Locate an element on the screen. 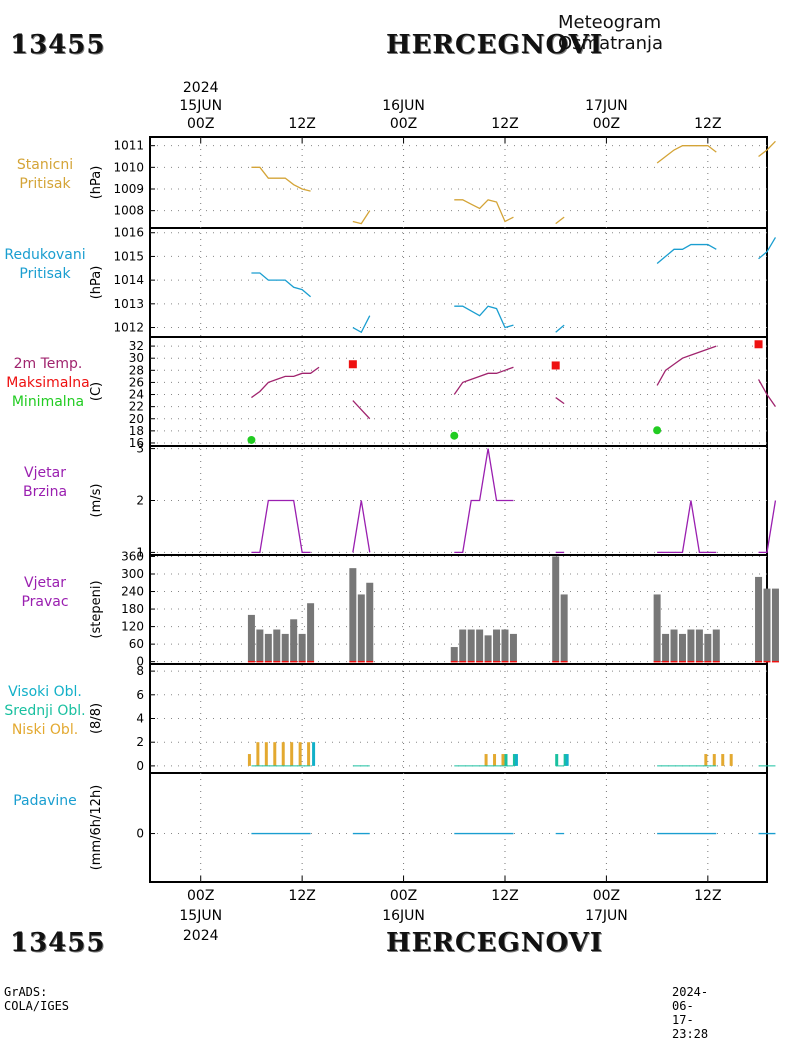 The width and height of the screenshot is (800, 1041). station-name-bottom: HERCEGNOVI is located at coordinates (494, 943).